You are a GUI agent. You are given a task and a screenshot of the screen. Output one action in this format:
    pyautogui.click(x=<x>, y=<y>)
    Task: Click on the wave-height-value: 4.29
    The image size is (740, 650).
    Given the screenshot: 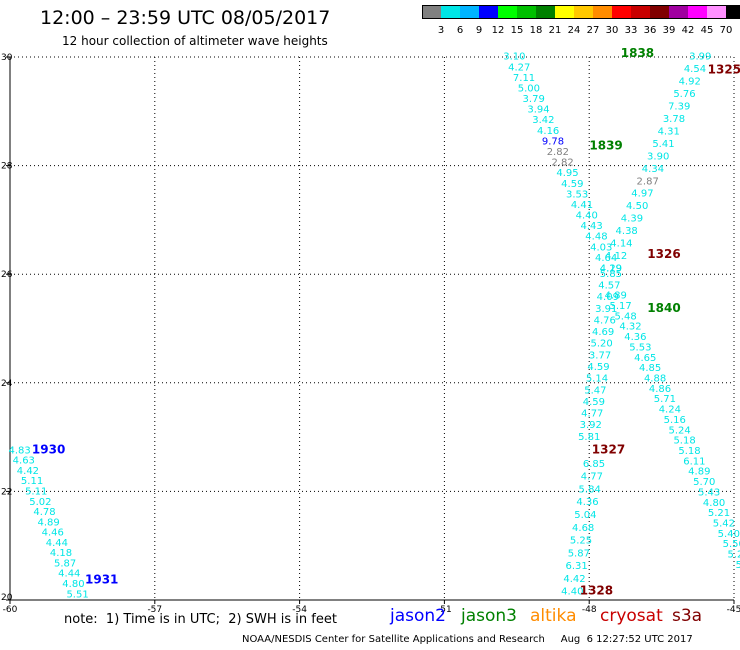 What is the action you would take?
    pyautogui.click(x=611, y=268)
    